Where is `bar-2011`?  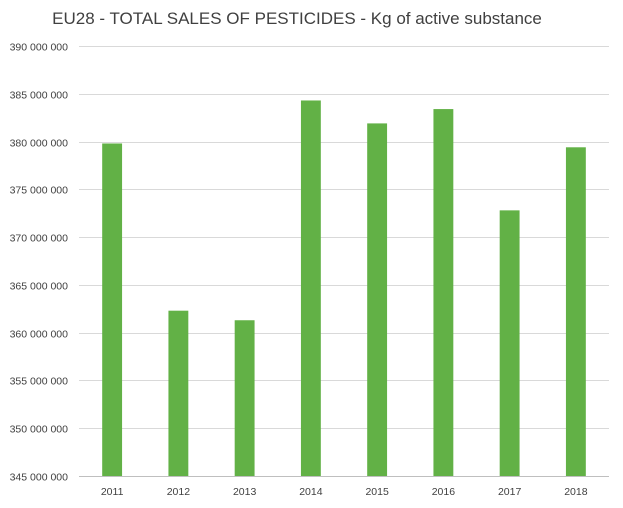
bar-2011 is located at coordinates (112, 309).